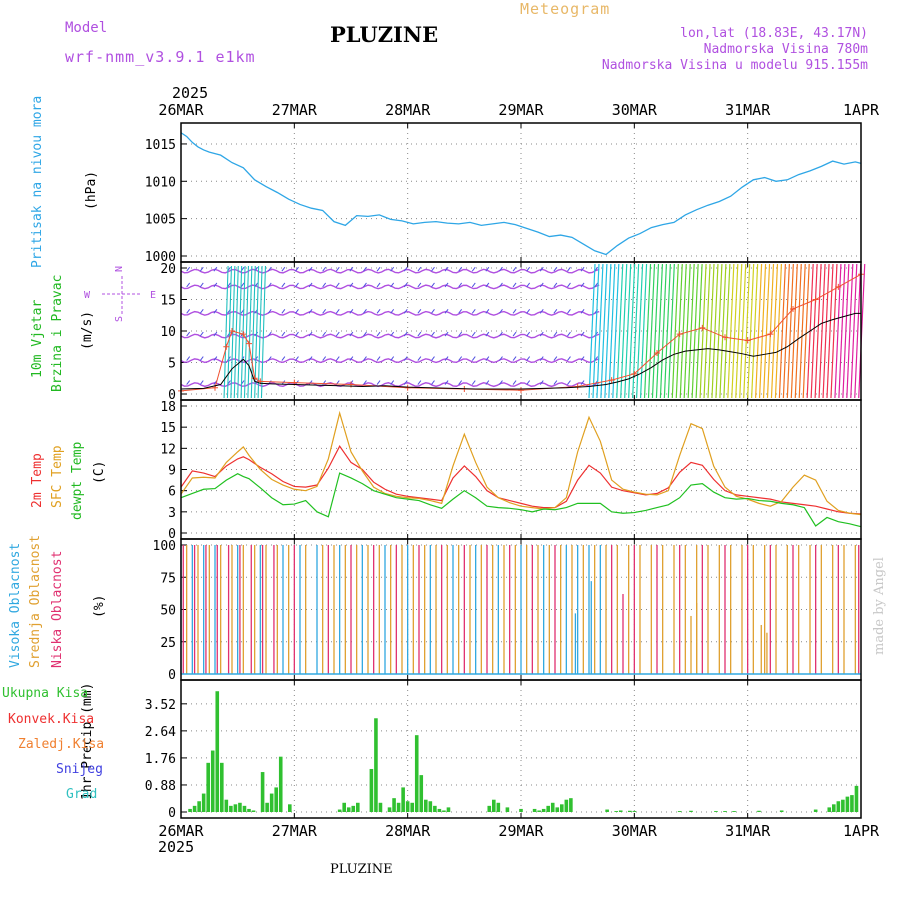  I want to click on model-elevation-label: Nadmorska Visina u modelu 915.155m, so click(734, 65).